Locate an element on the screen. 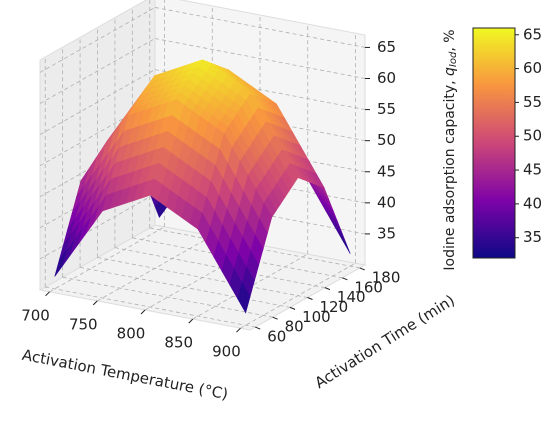 The image size is (550, 428). z-tick-label: 65 is located at coordinates (386, 47).